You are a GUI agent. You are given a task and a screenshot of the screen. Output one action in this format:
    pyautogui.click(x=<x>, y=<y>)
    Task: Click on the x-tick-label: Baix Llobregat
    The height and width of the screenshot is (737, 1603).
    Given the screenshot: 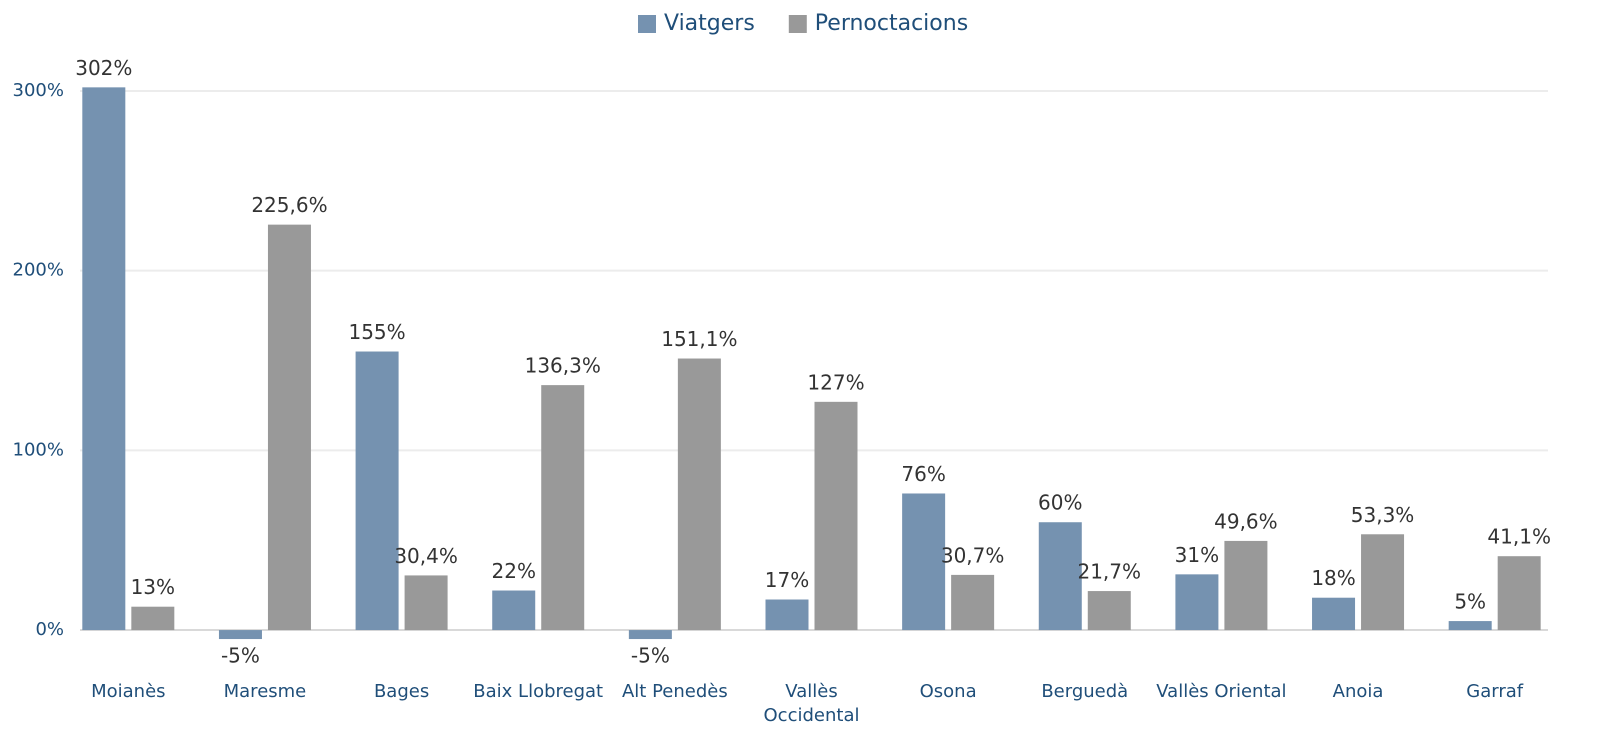 What is the action you would take?
    pyautogui.click(x=538, y=691)
    